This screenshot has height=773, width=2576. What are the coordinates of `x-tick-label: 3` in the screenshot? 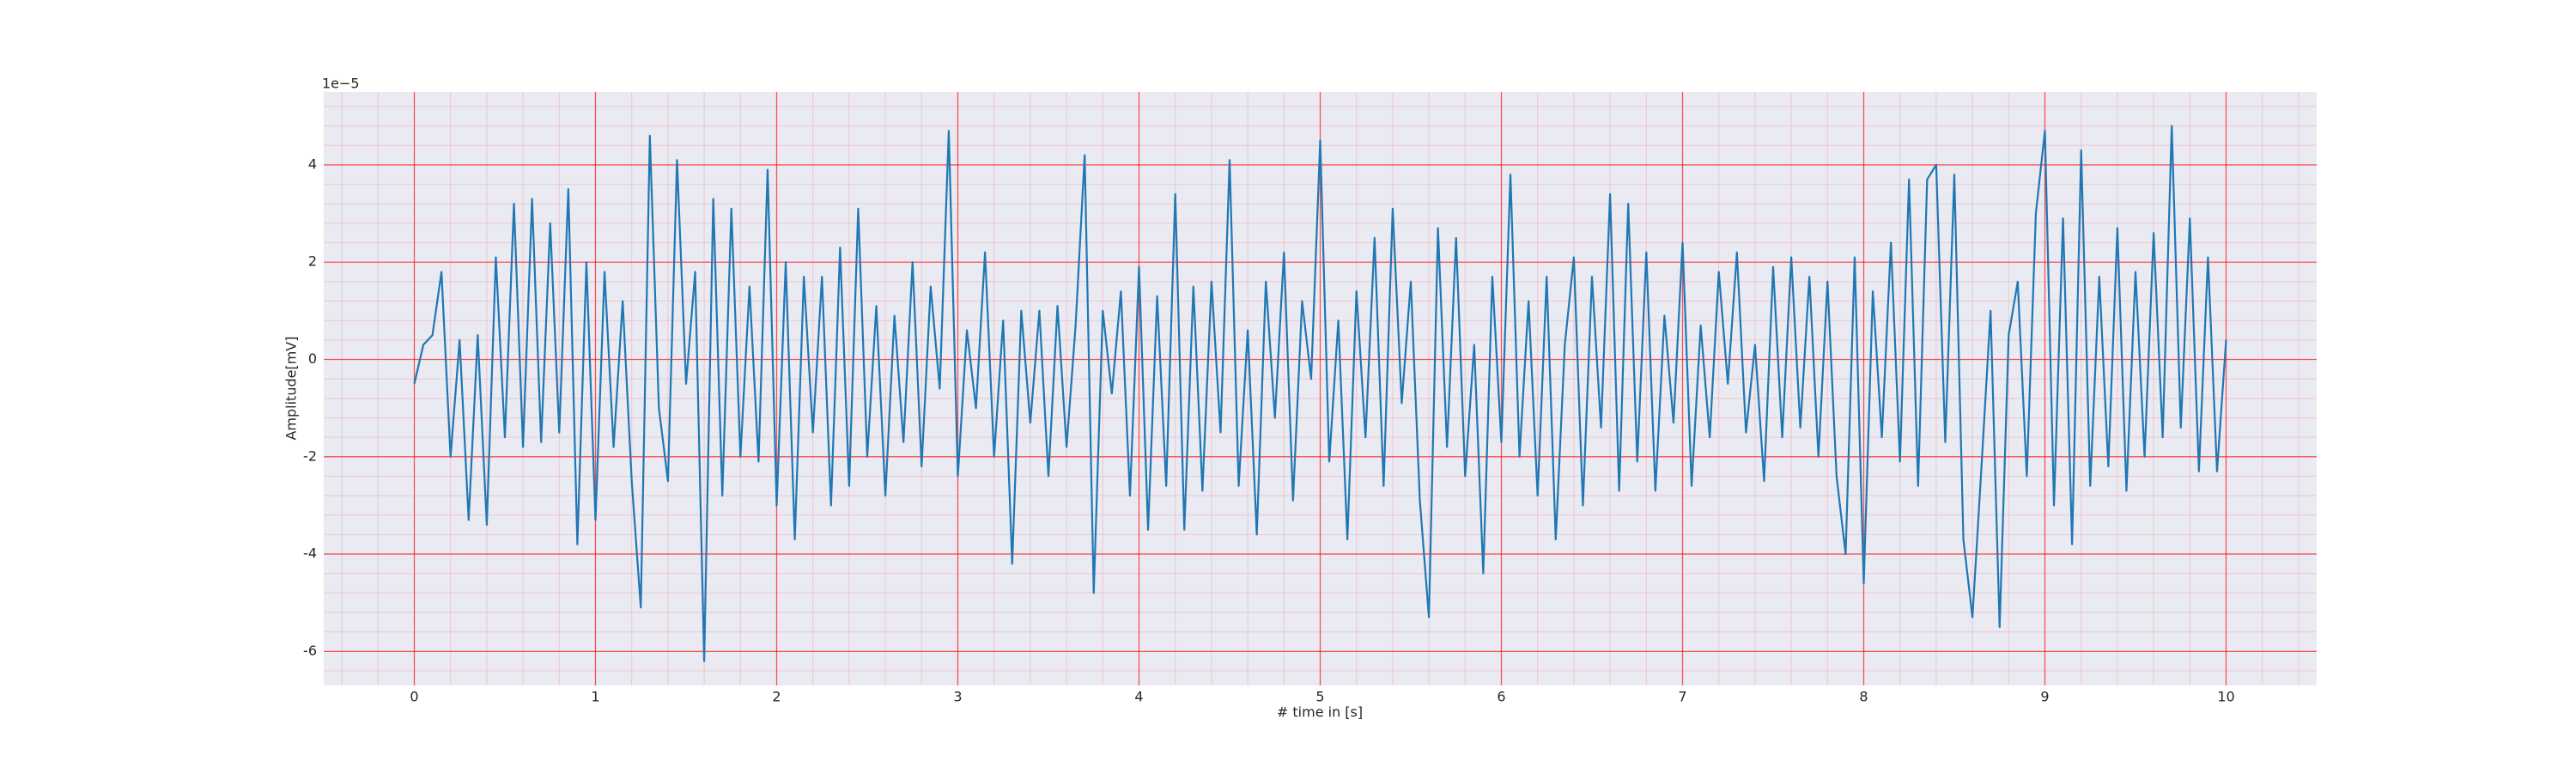 It's located at (958, 697).